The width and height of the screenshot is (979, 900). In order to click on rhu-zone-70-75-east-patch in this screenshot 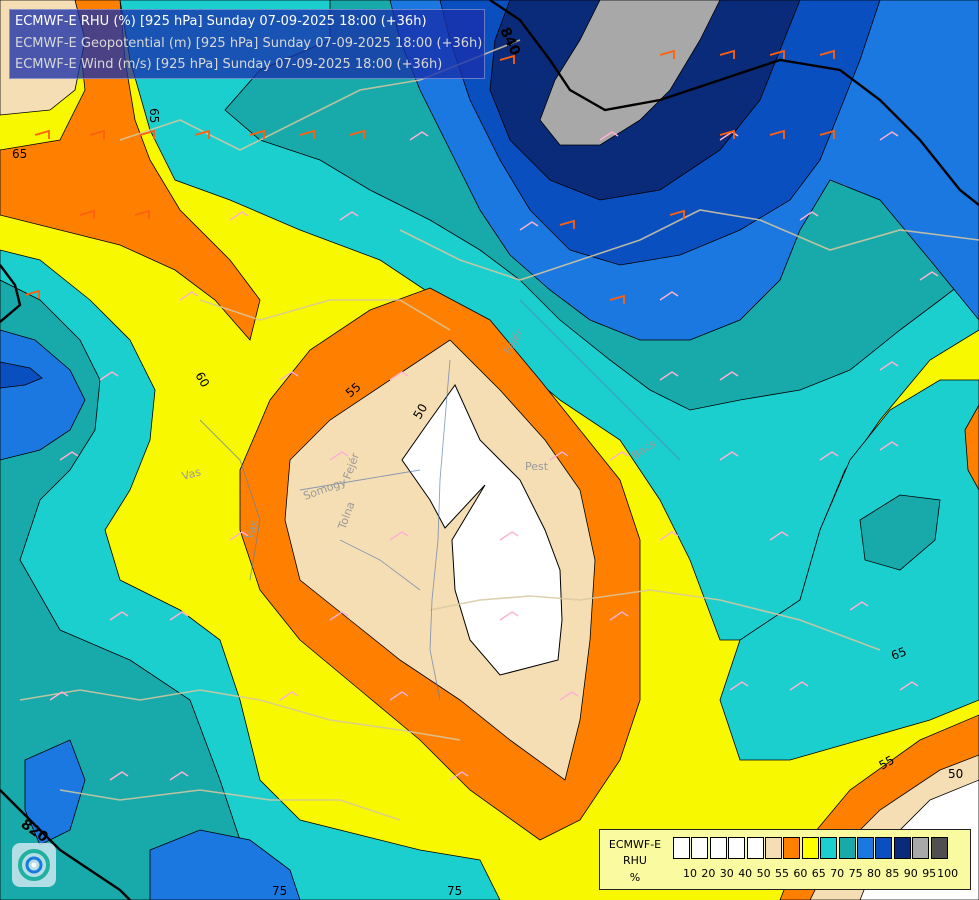, I will do `click(900, 532)`.